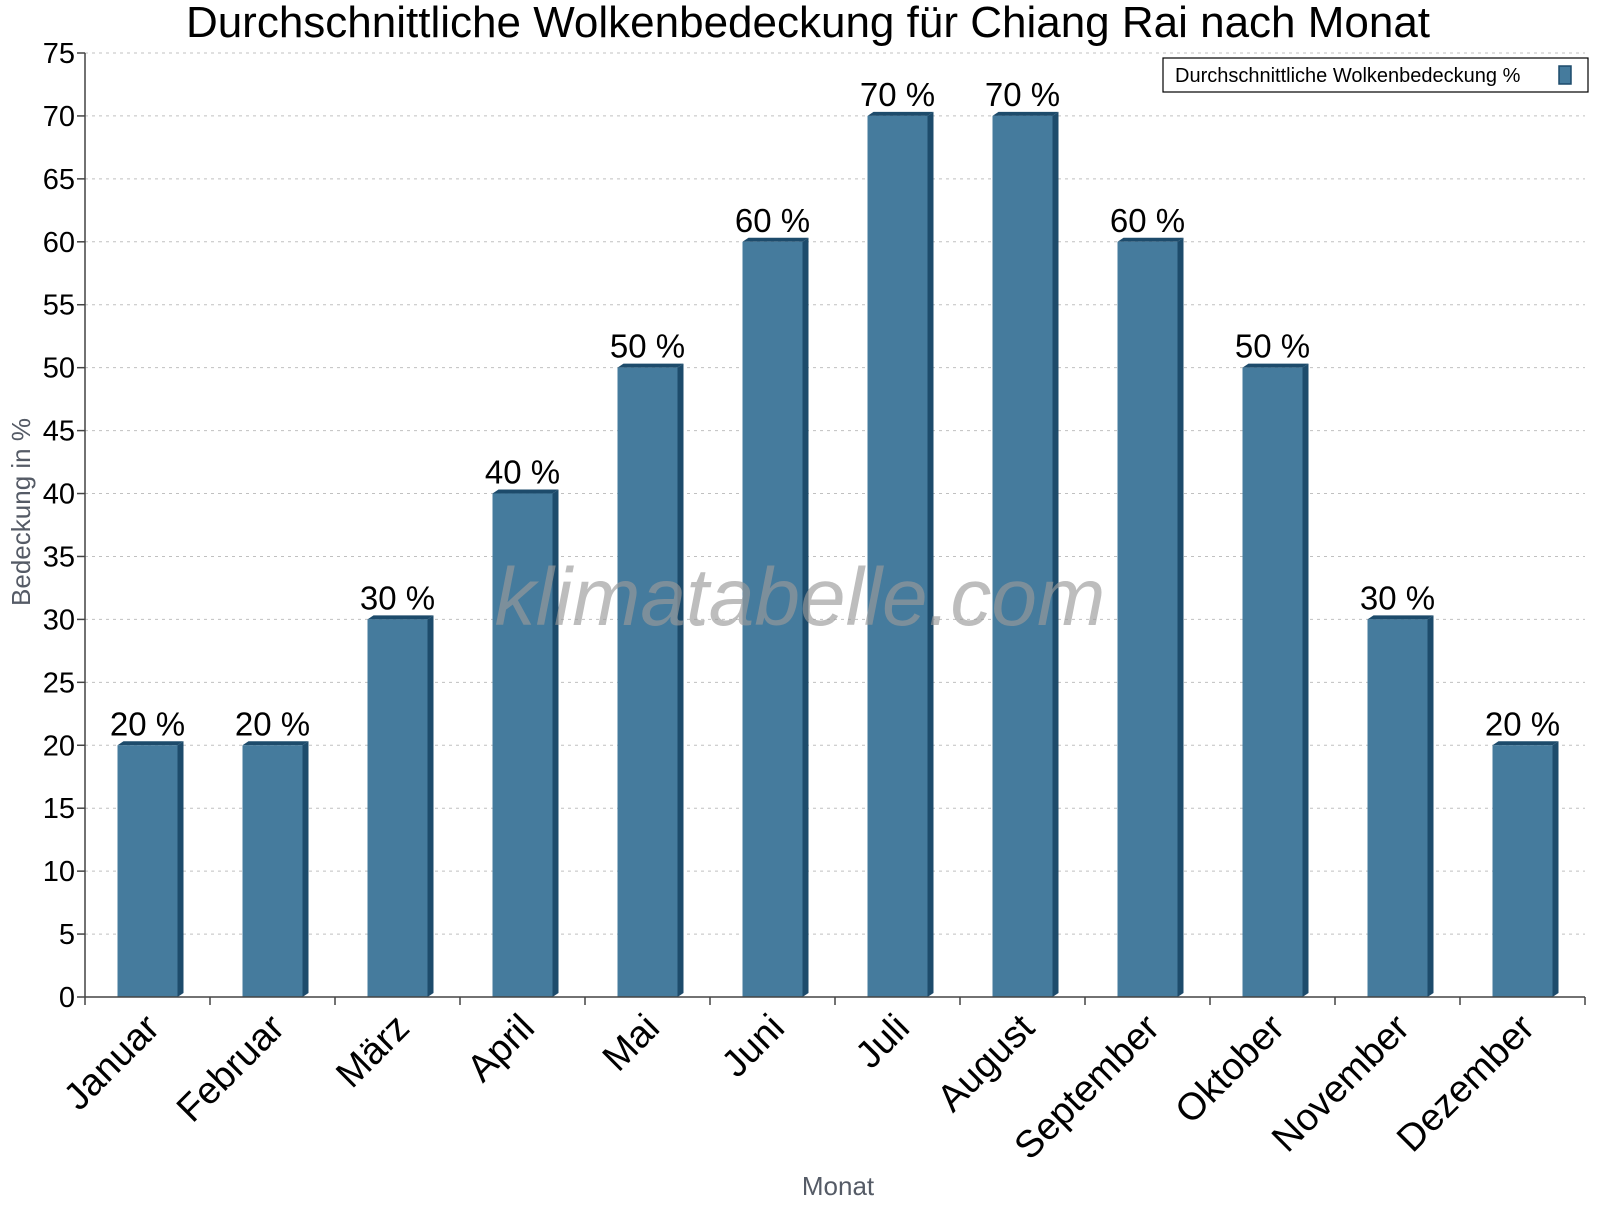  I want to click on y-tick-label: 60, so click(59, 243).